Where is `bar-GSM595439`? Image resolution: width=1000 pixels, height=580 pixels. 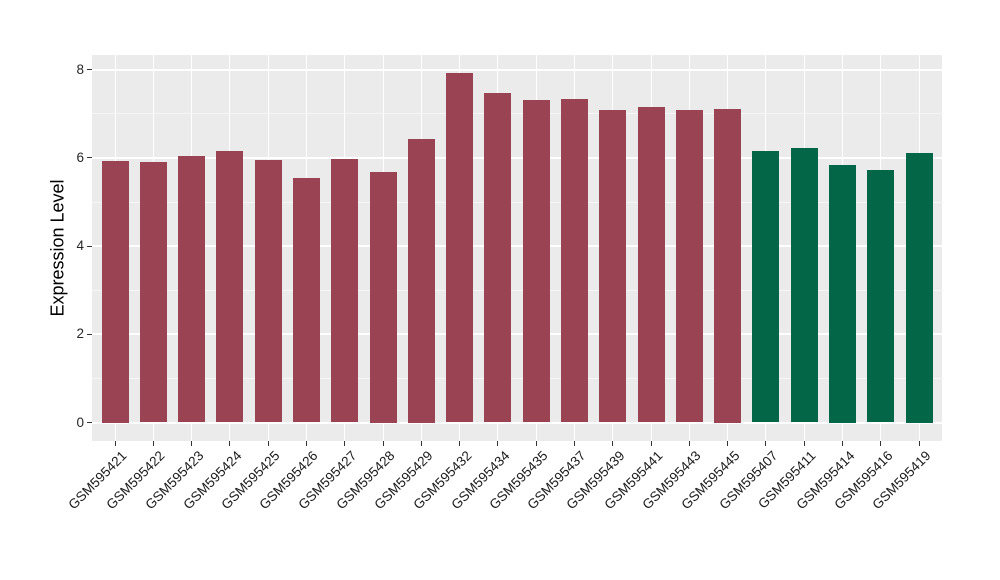 bar-GSM595439 is located at coordinates (613, 266).